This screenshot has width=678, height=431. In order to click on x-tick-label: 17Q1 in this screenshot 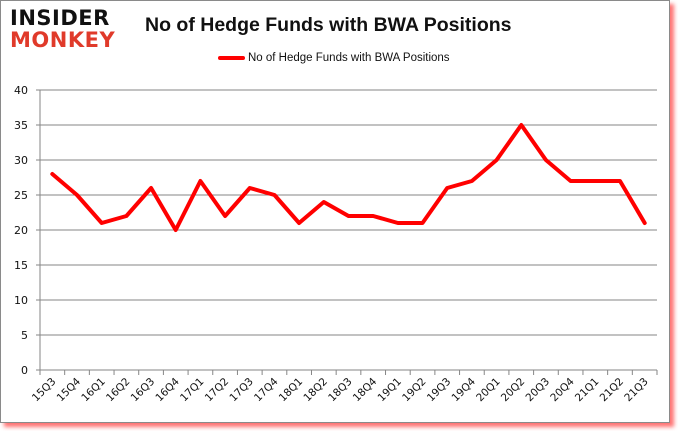, I will do `click(192, 390)`.